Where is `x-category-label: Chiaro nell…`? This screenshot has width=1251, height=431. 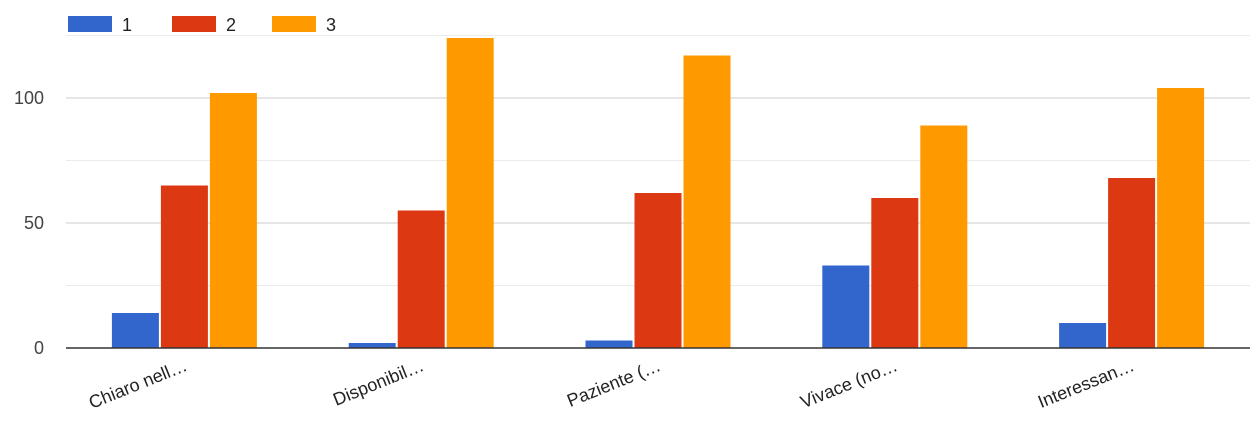 x-category-label: Chiaro nell… is located at coordinates (138, 384).